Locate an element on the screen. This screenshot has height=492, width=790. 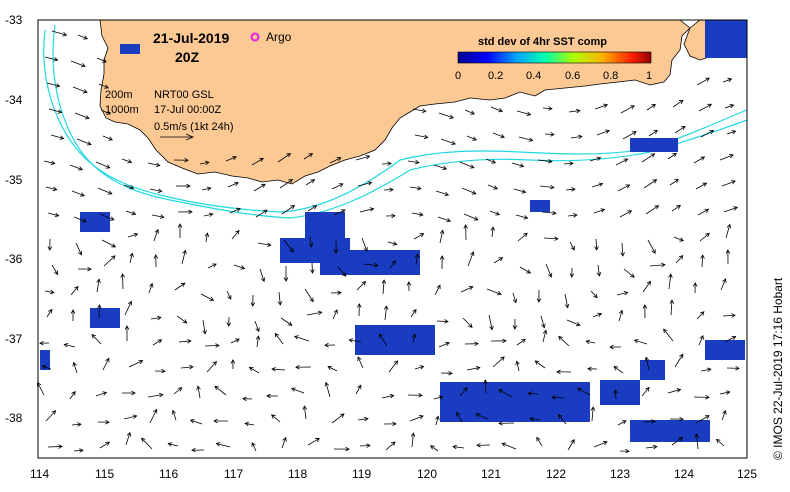
x-tick-label: 116 is located at coordinates (168, 474).